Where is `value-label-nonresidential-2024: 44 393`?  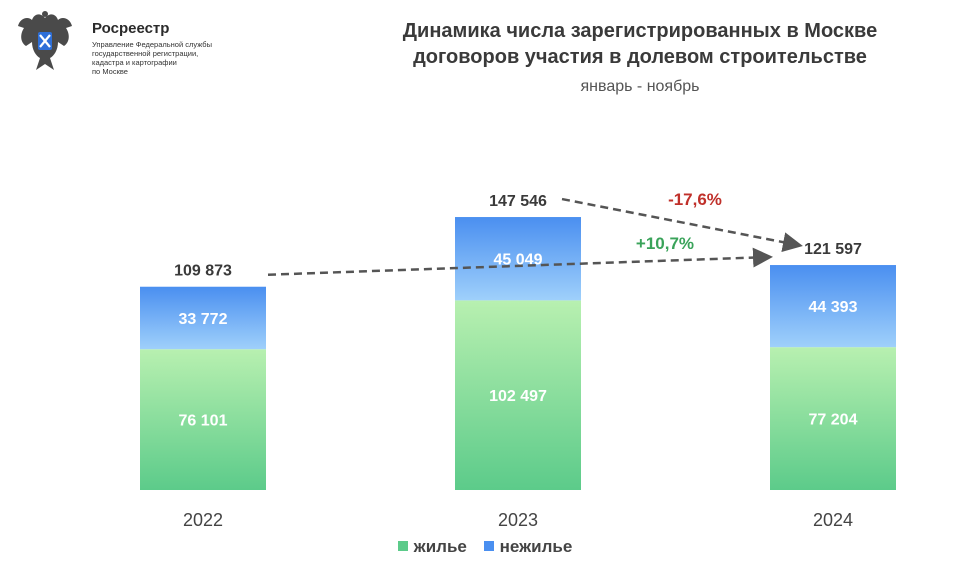 value-label-nonresidential-2024: 44 393 is located at coordinates (833, 307).